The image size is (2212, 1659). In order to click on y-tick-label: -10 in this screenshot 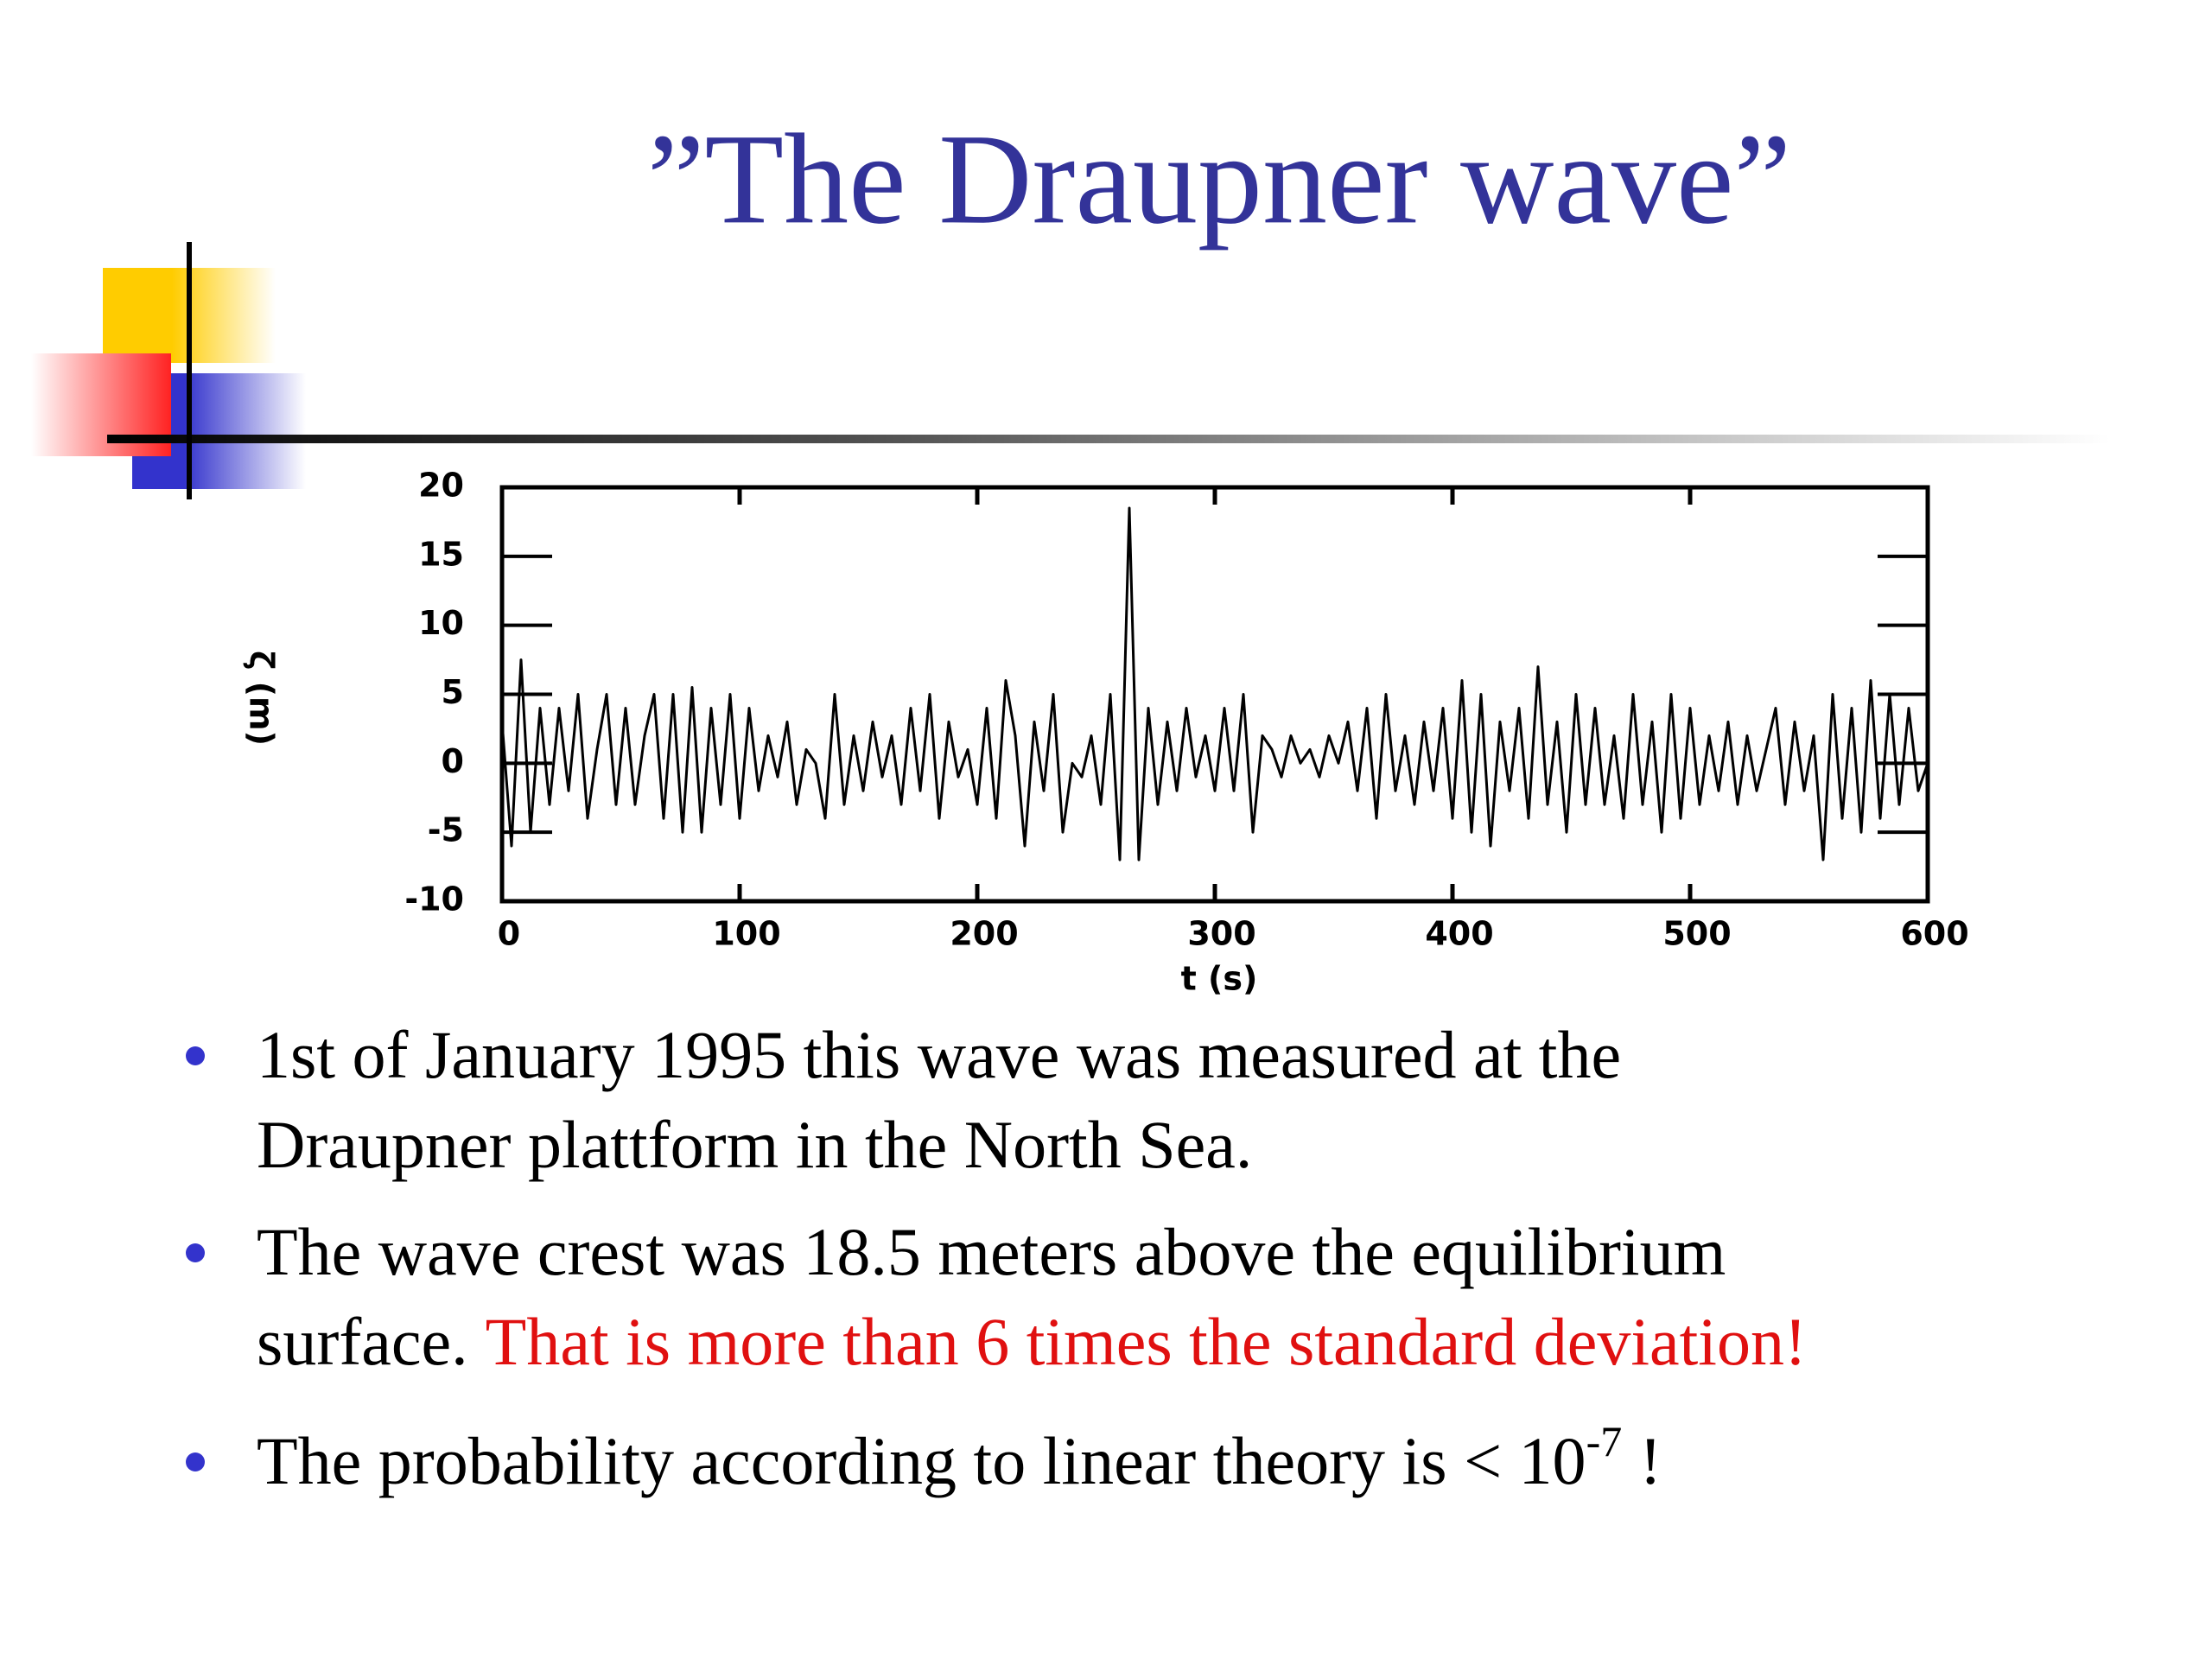, I will do `click(434, 899)`.